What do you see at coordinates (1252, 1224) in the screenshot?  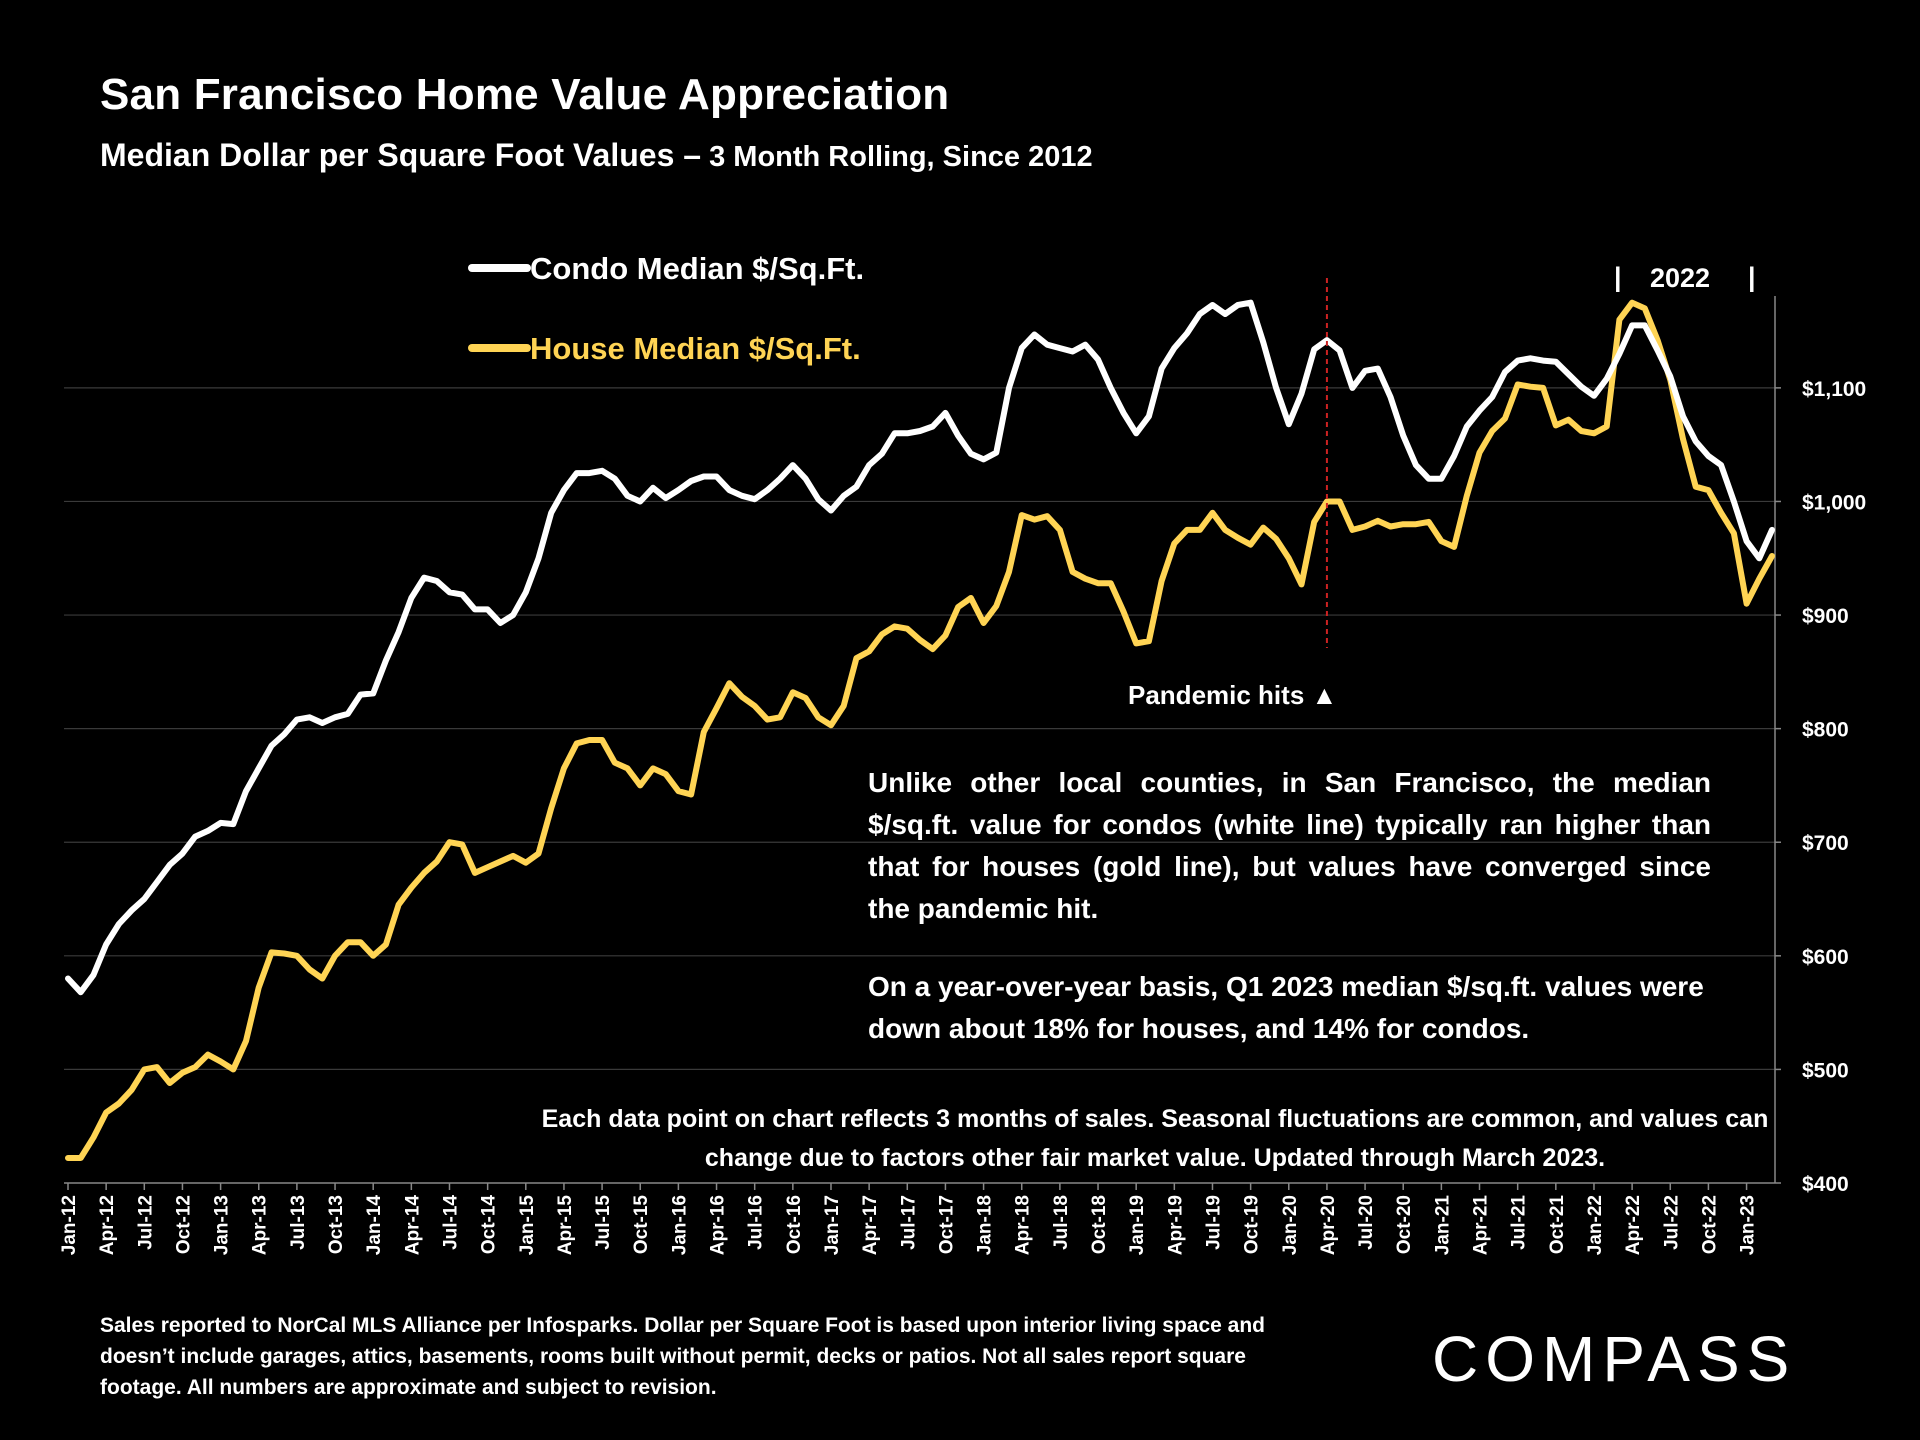 I see `x-tick-label: Oct-19` at bounding box center [1252, 1224].